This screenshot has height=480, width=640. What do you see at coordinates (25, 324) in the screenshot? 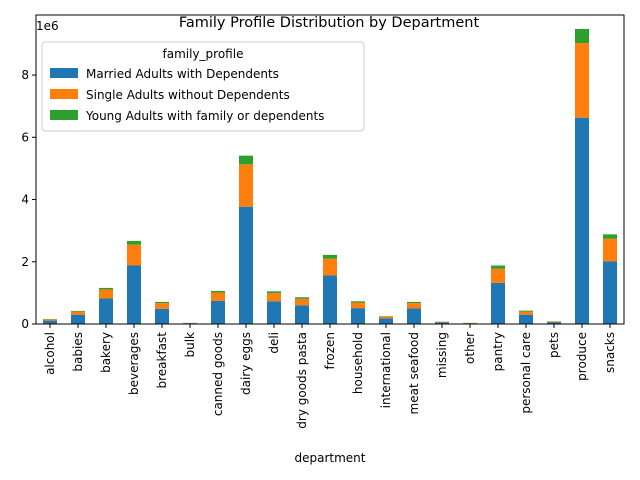
I see `y-tick-label: 0` at bounding box center [25, 324].